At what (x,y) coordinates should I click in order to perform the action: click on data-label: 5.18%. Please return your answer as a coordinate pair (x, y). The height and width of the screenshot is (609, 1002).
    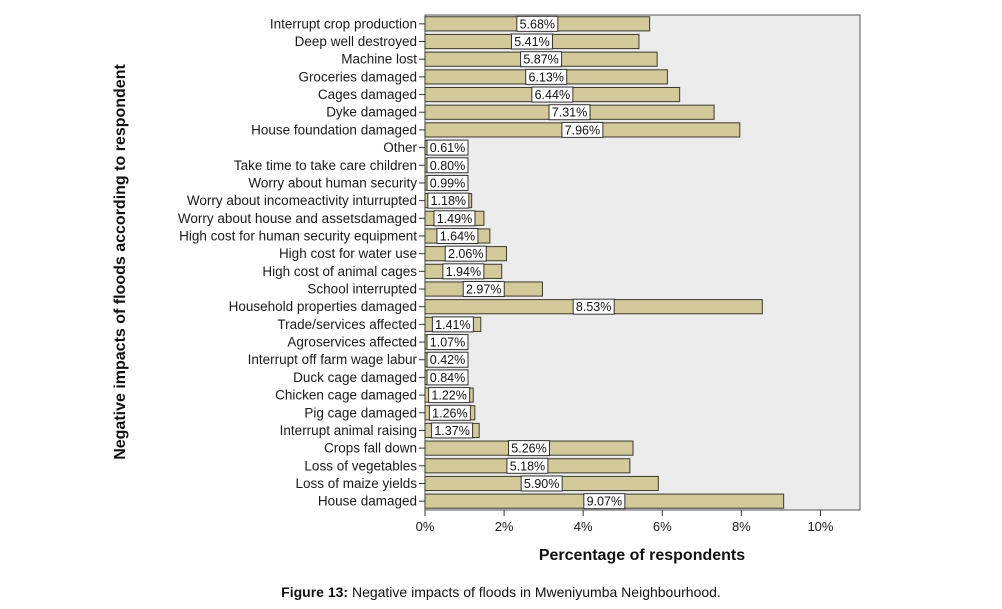
    Looking at the image, I should click on (527, 466).